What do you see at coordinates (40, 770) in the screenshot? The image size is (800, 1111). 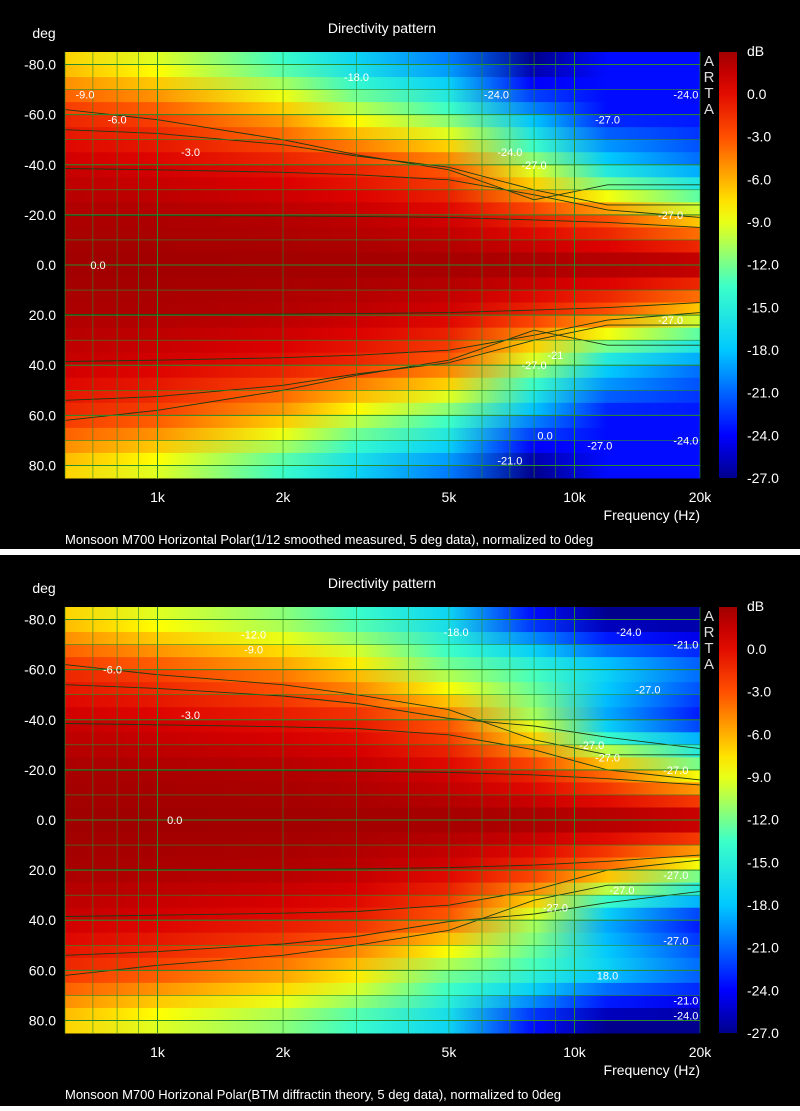 I see `y-tick-label: -20.0` at bounding box center [40, 770].